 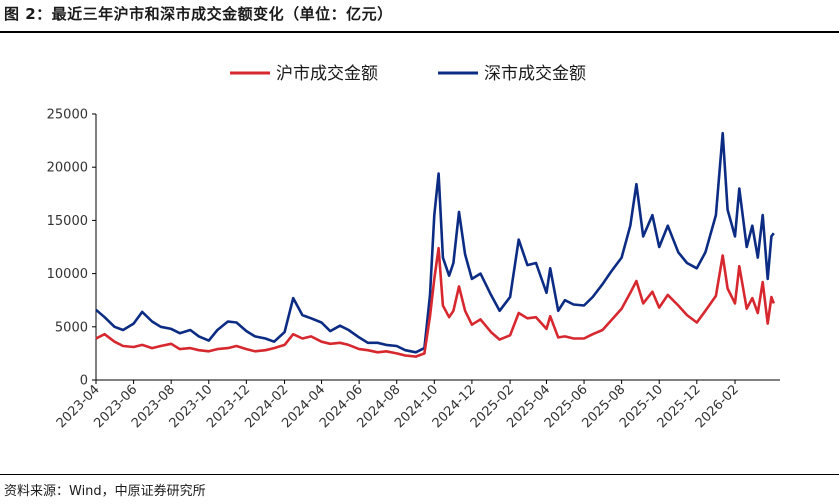 I want to click on figure-title: 图 2：最近三年沪市和深市成交金额变化（单位：亿元）, so click(x=198, y=14).